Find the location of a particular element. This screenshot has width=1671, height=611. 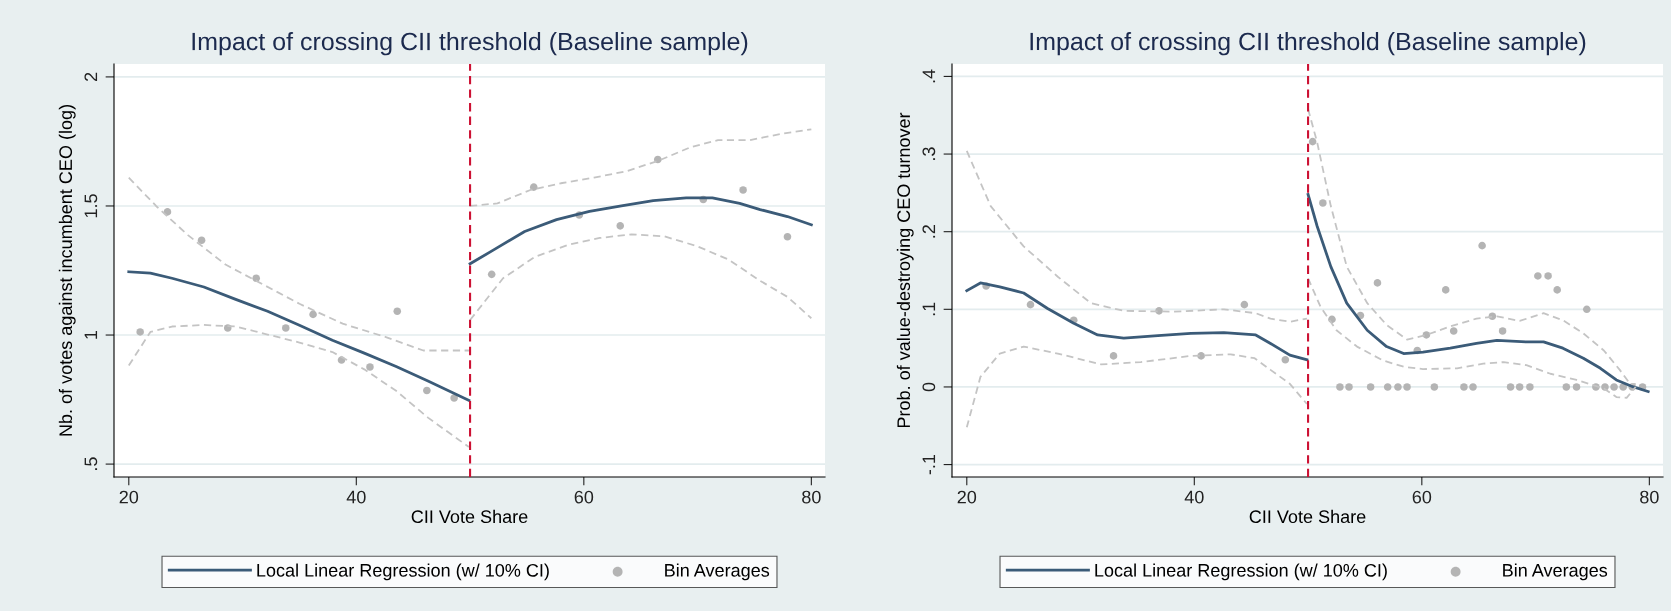

y-tick-label: -.1 is located at coordinates (929, 464).